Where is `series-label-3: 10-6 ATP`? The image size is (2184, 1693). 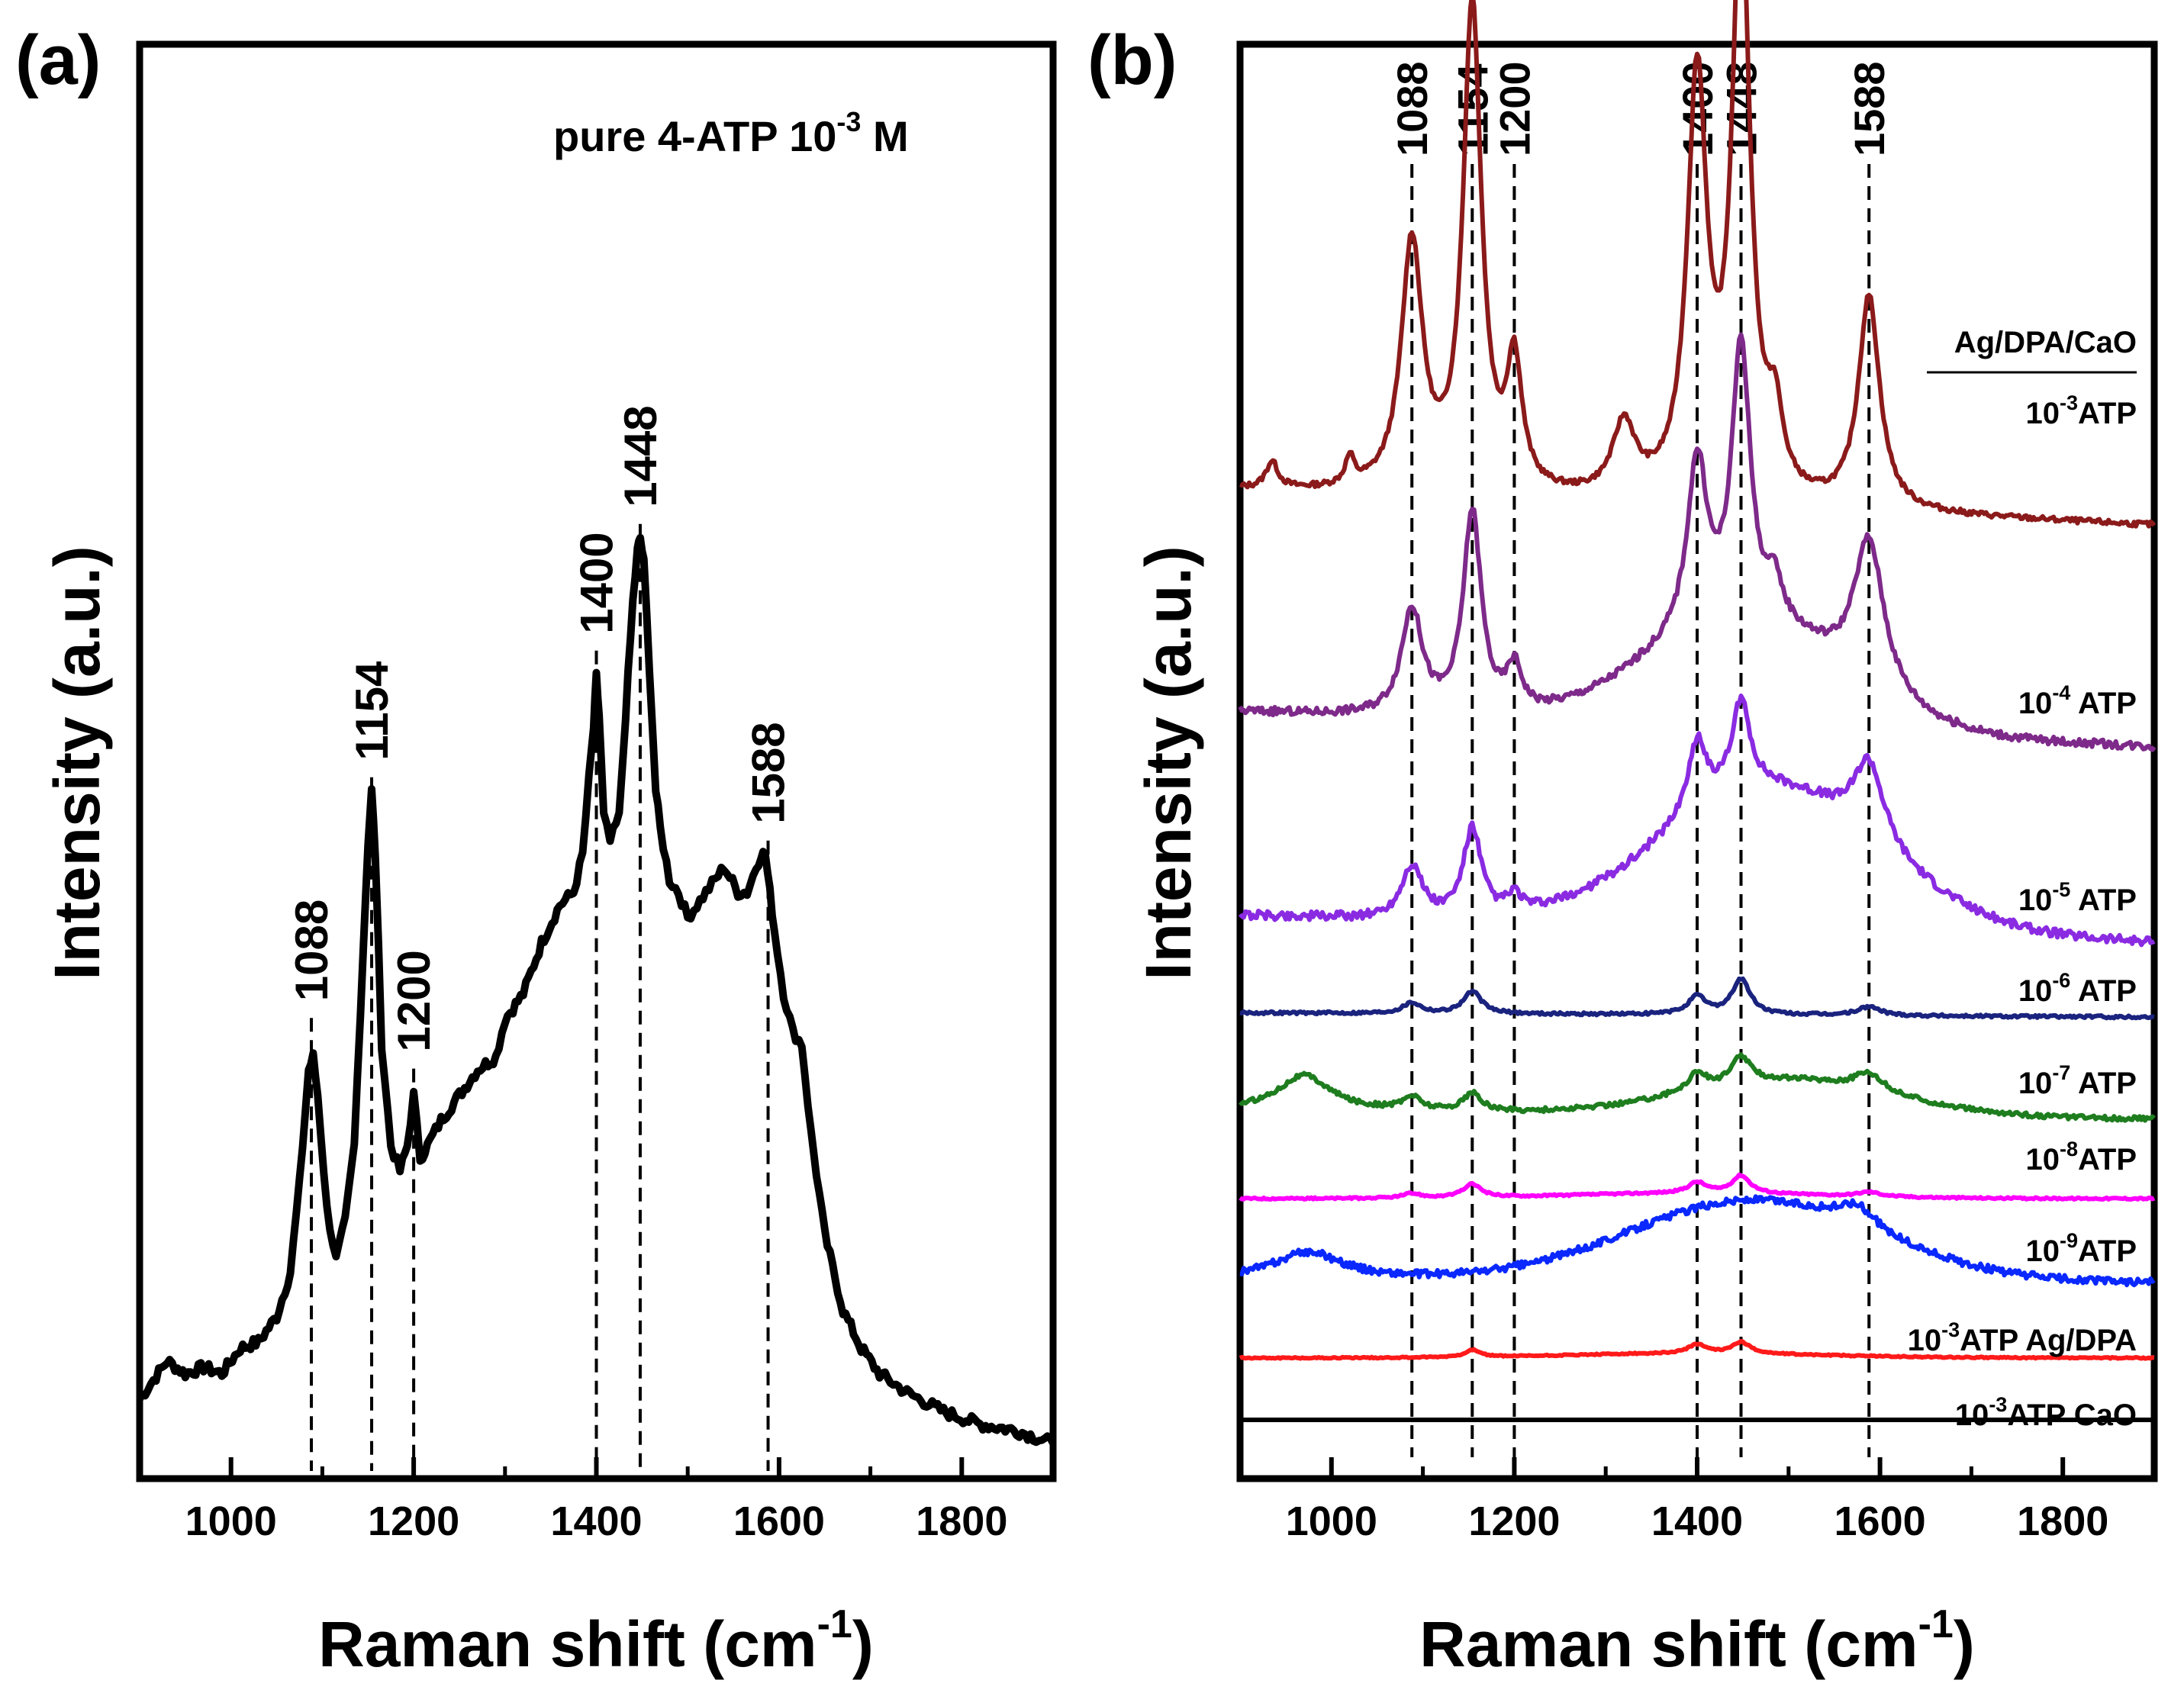
series-label-3: 10-6 ATP is located at coordinates (2077, 988).